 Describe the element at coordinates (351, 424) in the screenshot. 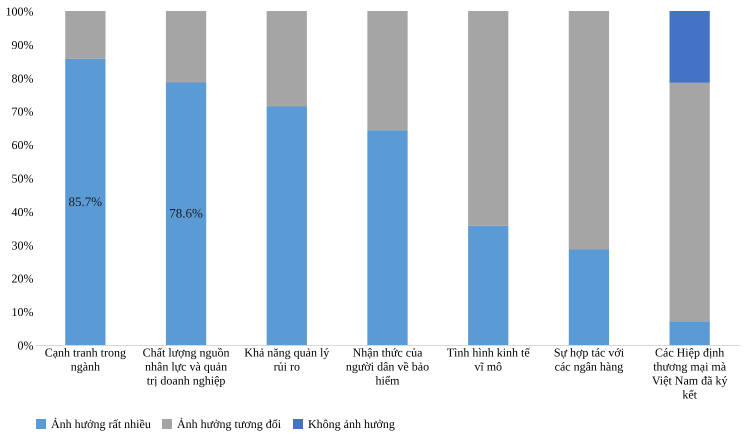

I see `legend-label: Không ảnh hưởng` at that location.